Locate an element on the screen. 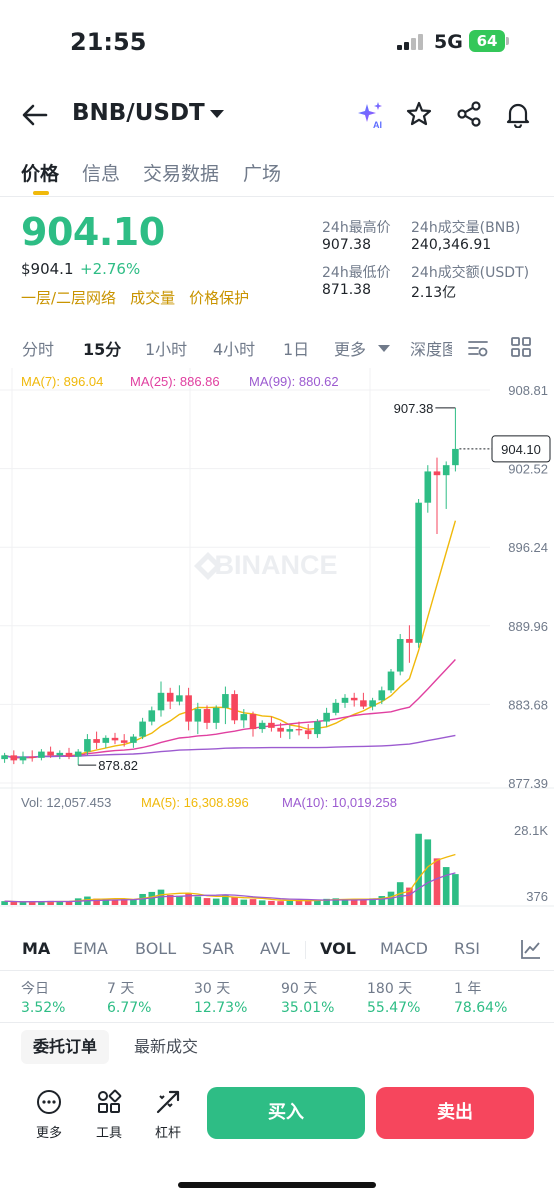 This screenshot has width=554, height=1200. high-marker-label: 907.38 is located at coordinates (414, 408).